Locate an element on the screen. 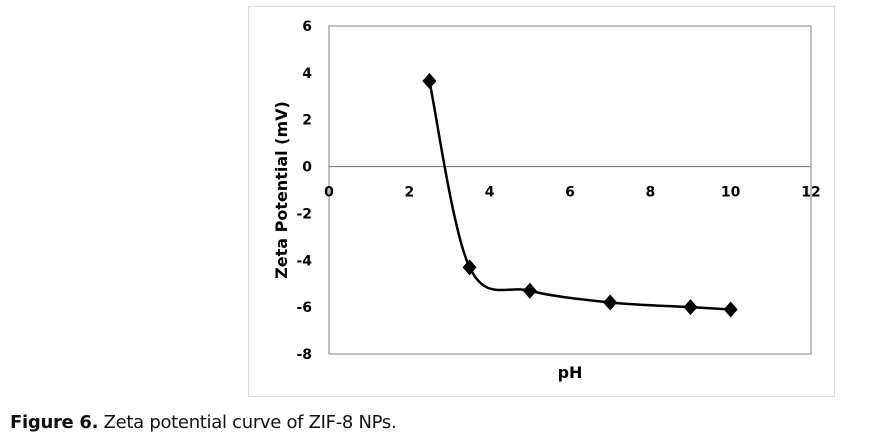  x-tick-label: 10 is located at coordinates (731, 193).